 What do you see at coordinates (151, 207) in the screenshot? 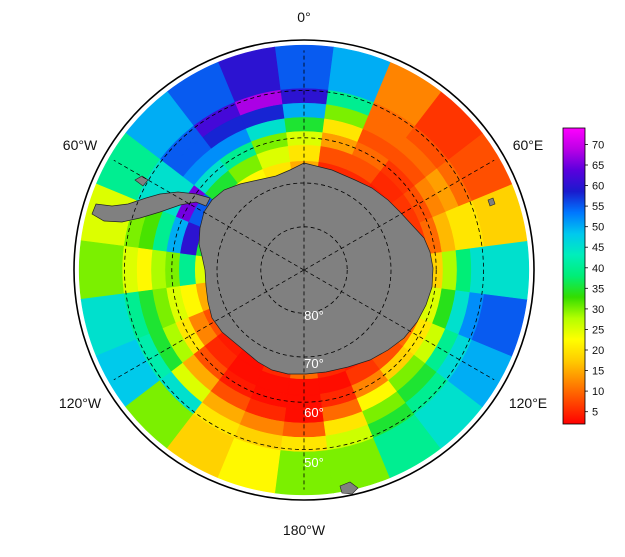
I see `antarctic-peninsula-shape` at bounding box center [151, 207].